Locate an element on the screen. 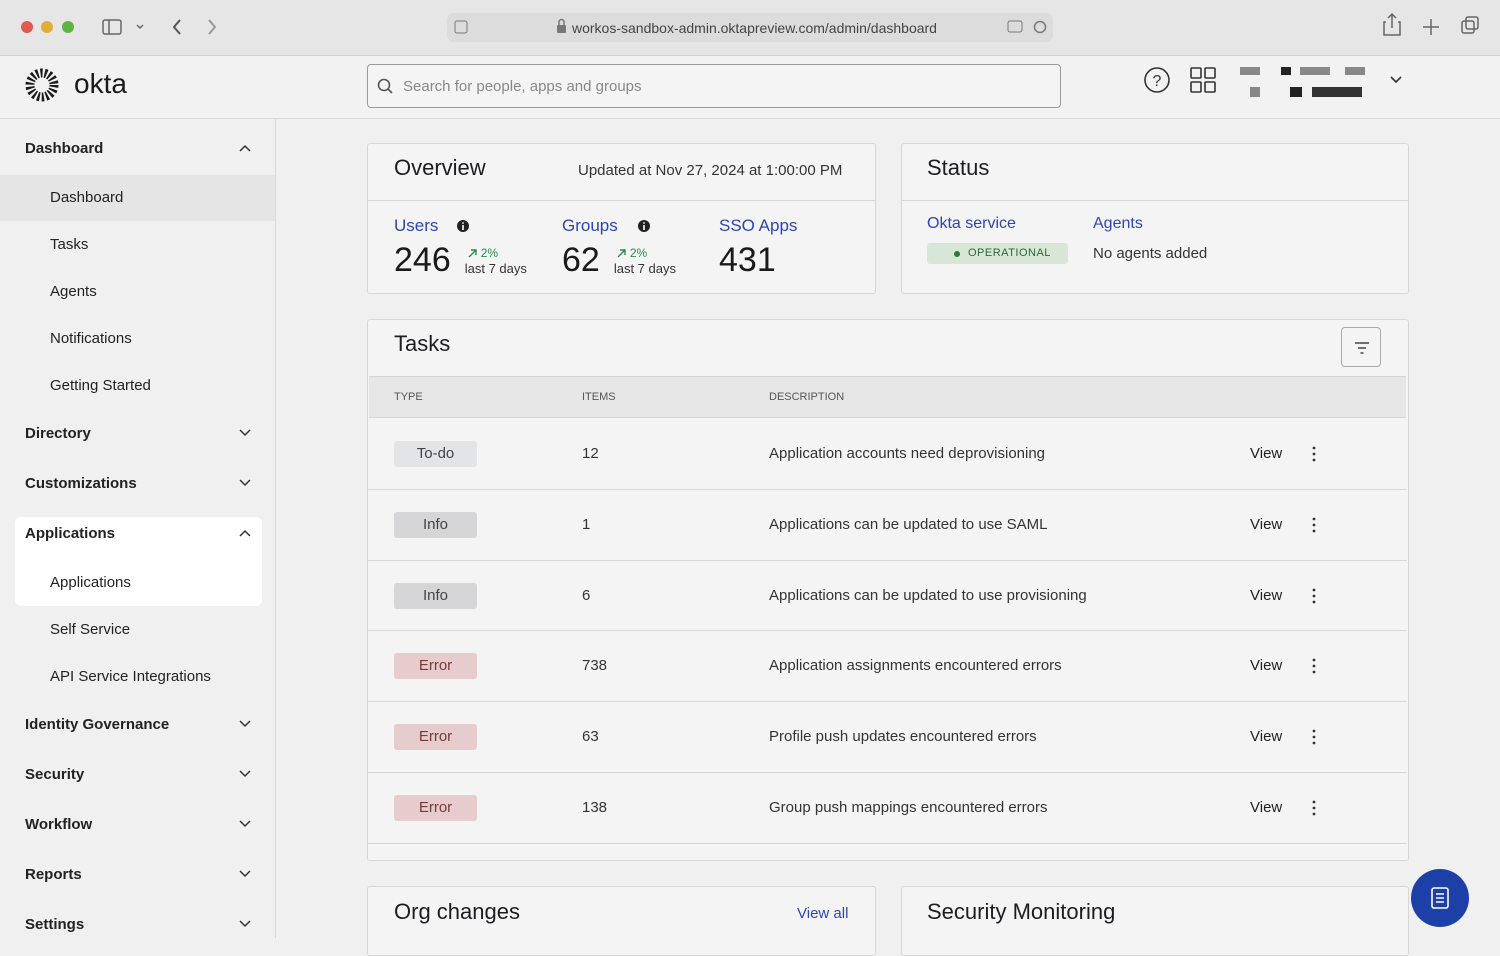 This screenshot has width=1500, height=956. help-button is located at coordinates (1440, 898).